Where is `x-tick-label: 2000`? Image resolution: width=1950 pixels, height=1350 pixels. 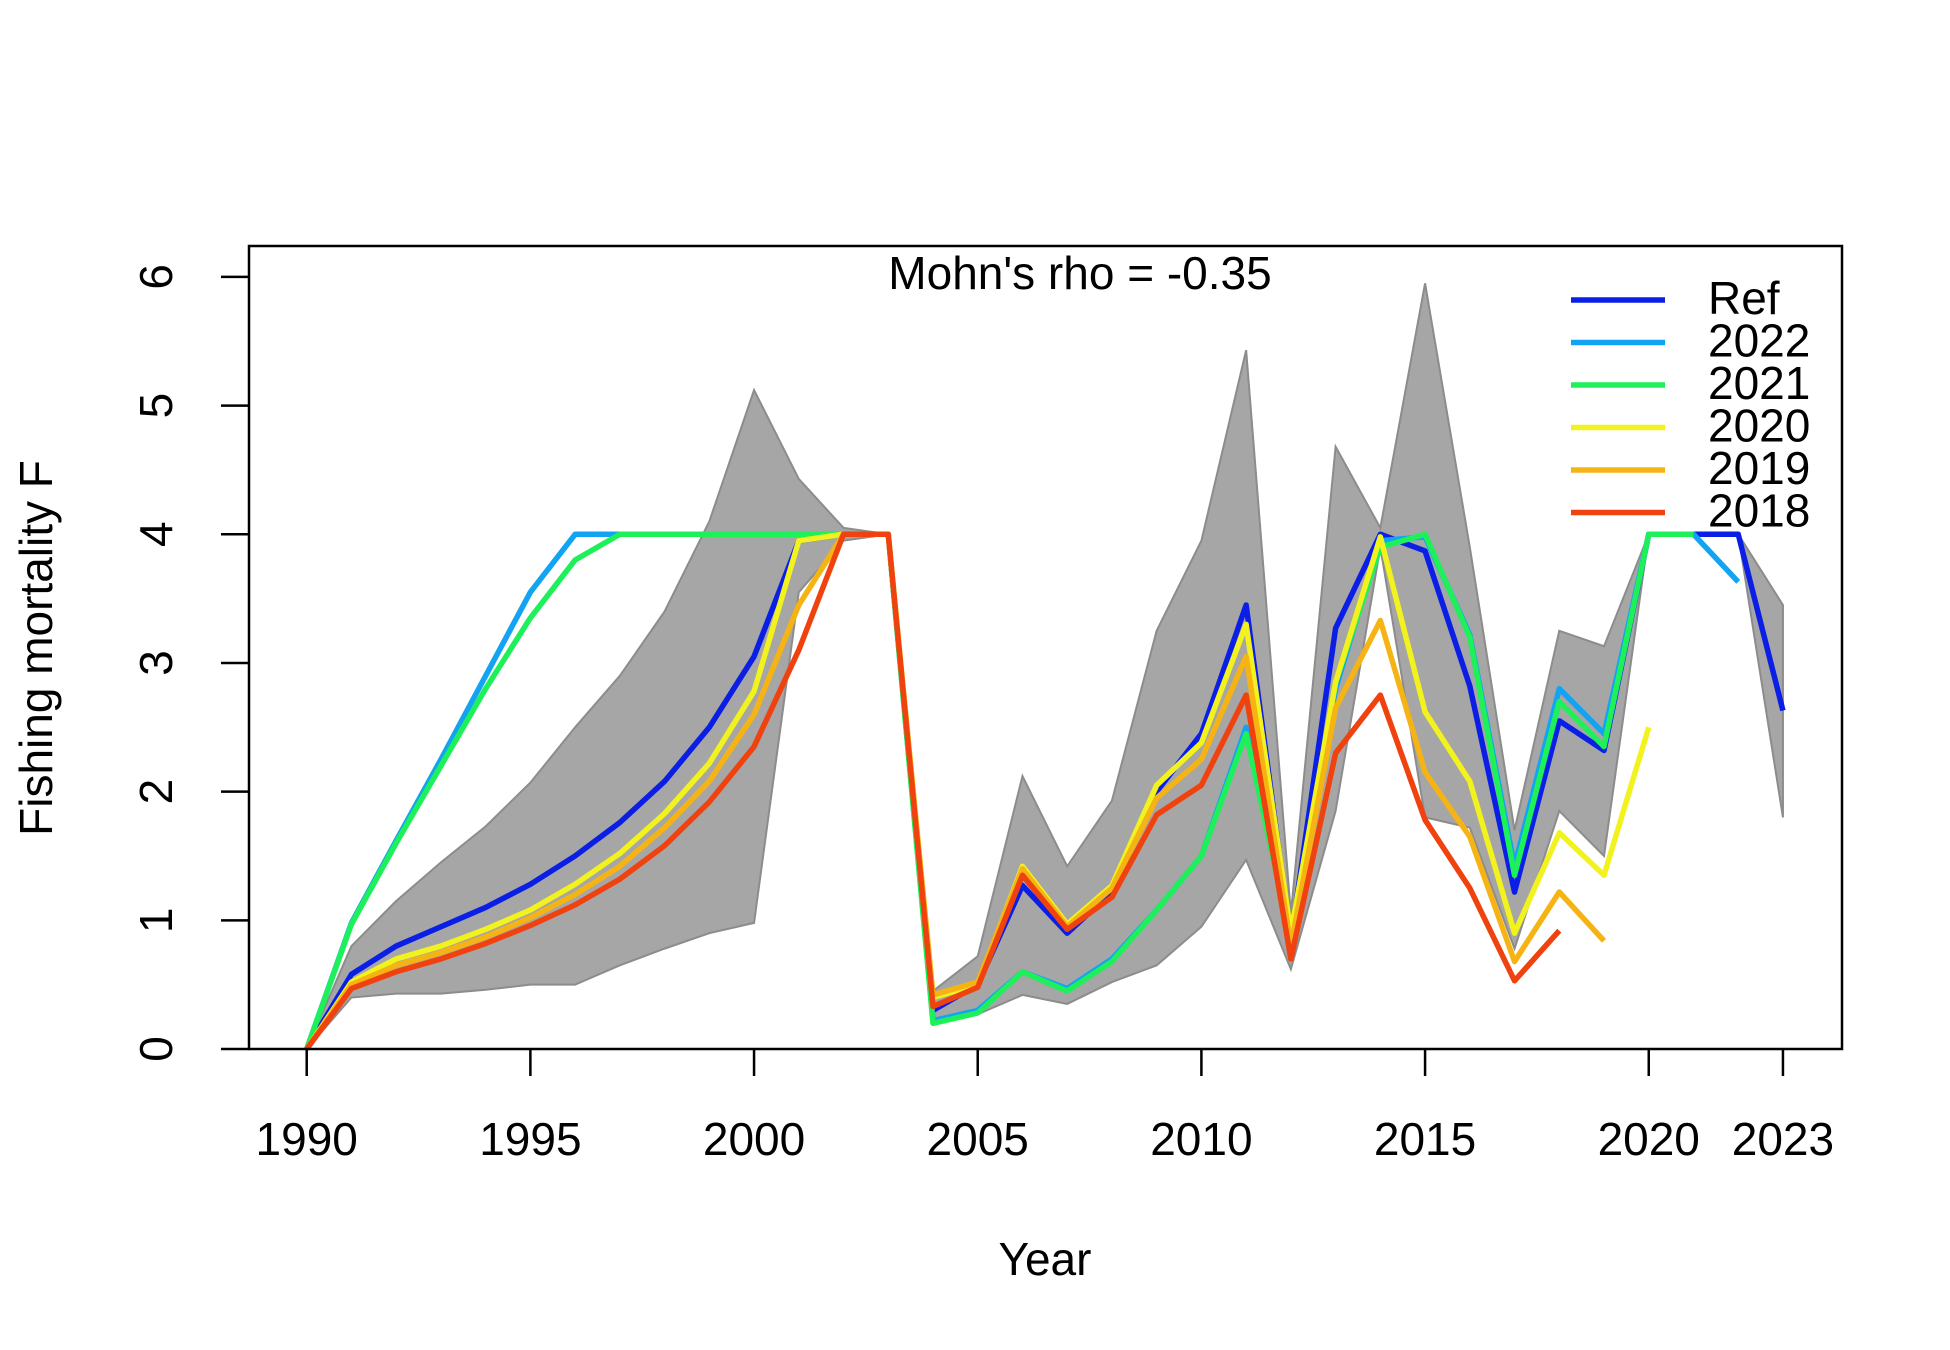
x-tick-label: 2000 is located at coordinates (754, 1139).